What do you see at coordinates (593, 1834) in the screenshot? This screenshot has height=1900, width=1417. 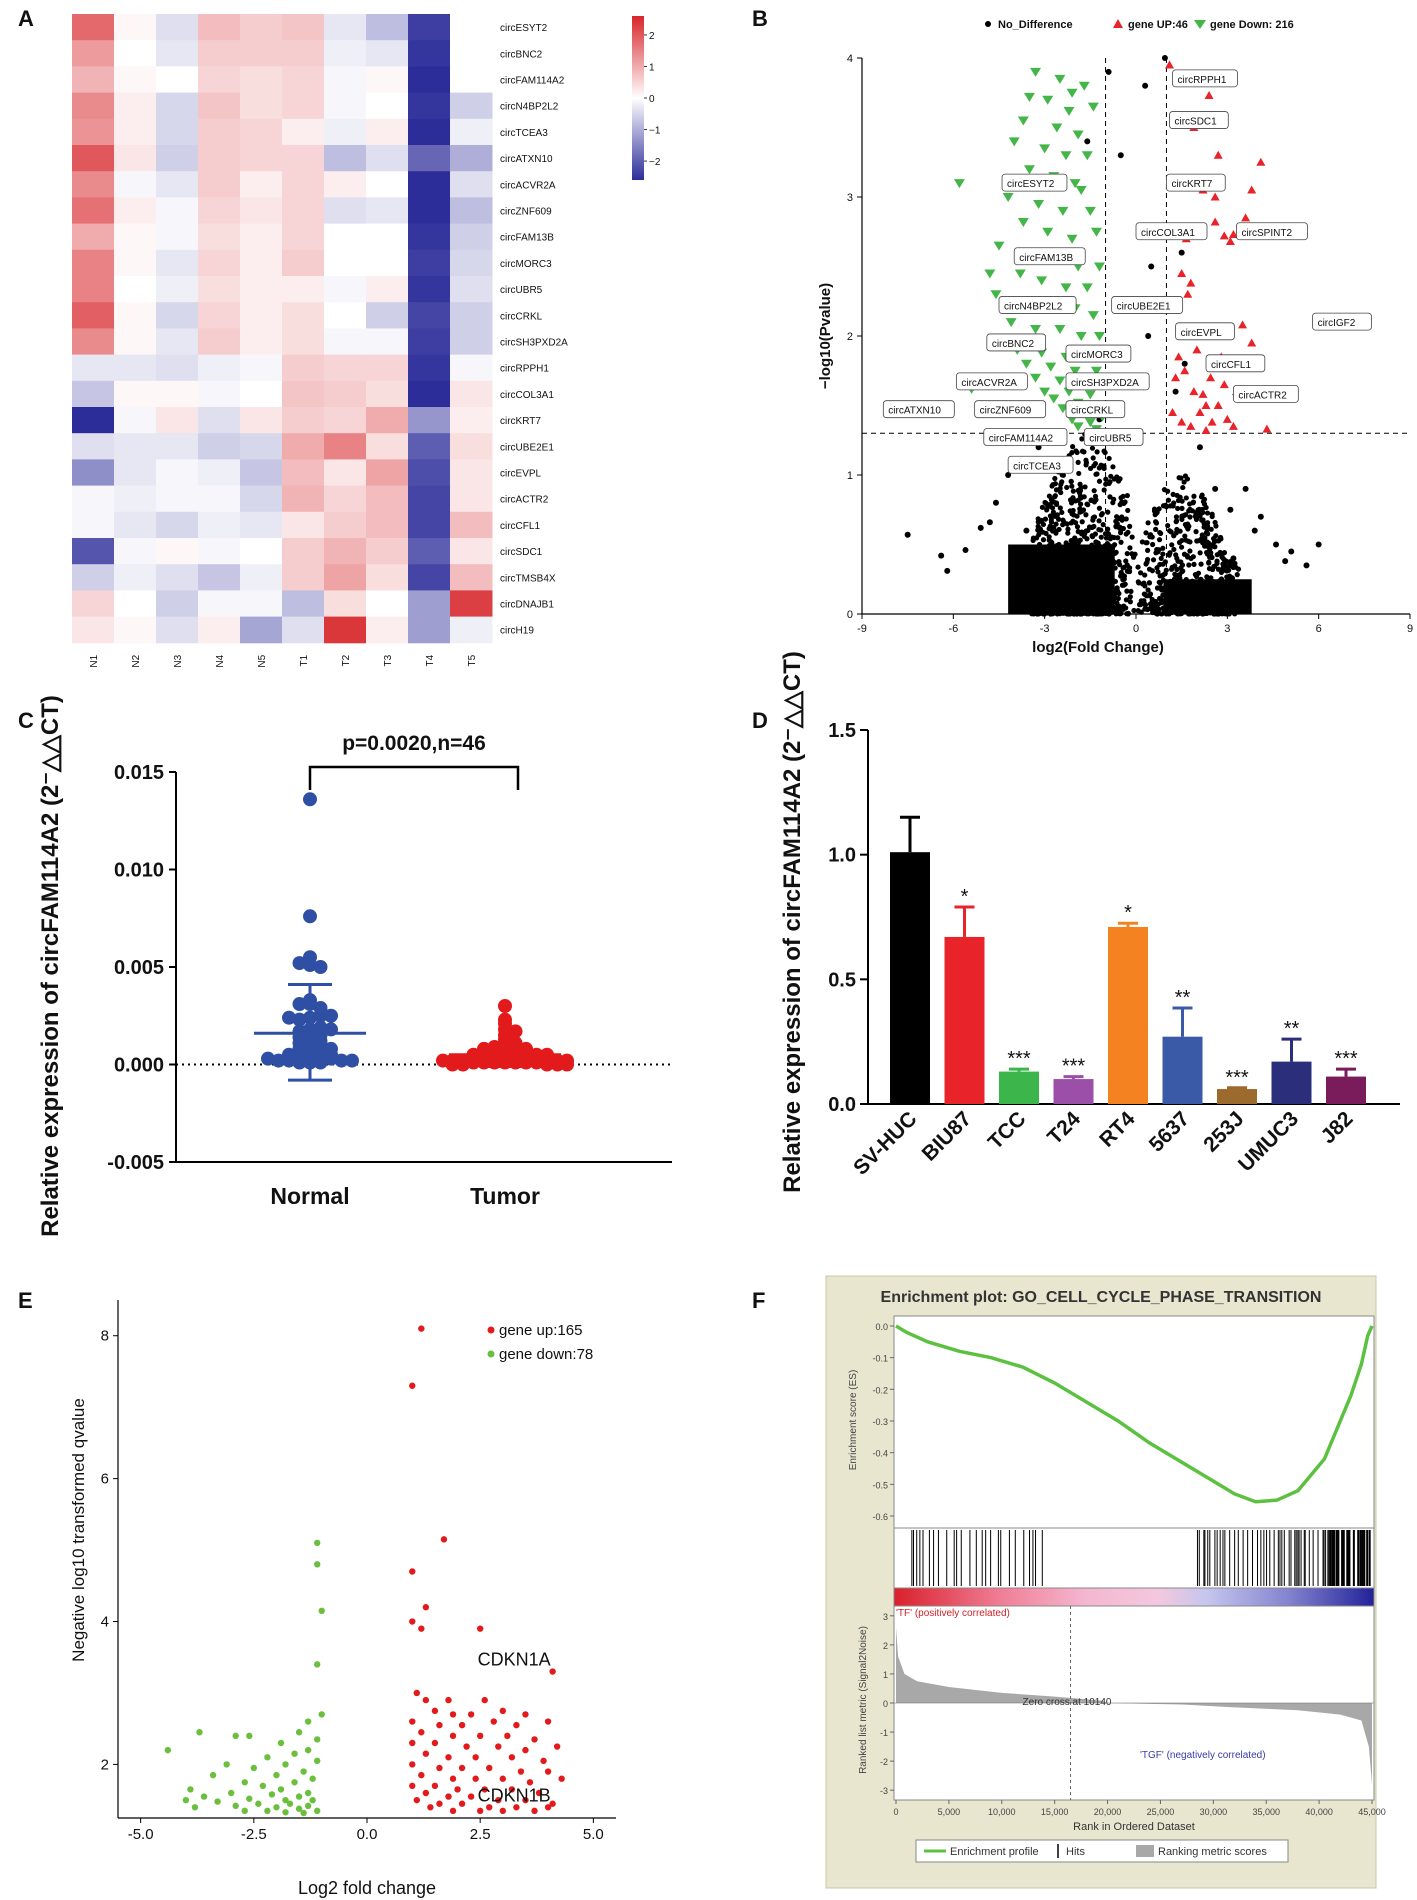 I see `x-tick-label: 5.0` at bounding box center [593, 1834].